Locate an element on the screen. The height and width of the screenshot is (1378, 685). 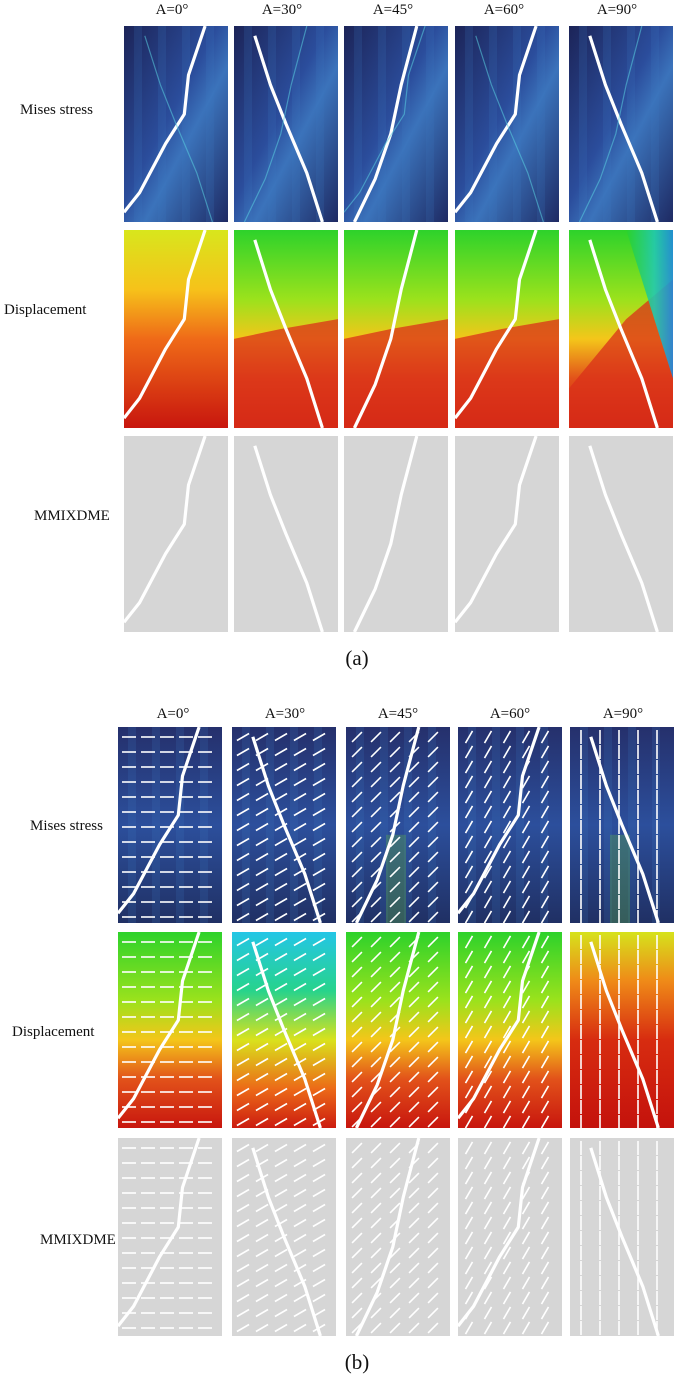
header-b-90: A=90° is located at coordinates (623, 714).